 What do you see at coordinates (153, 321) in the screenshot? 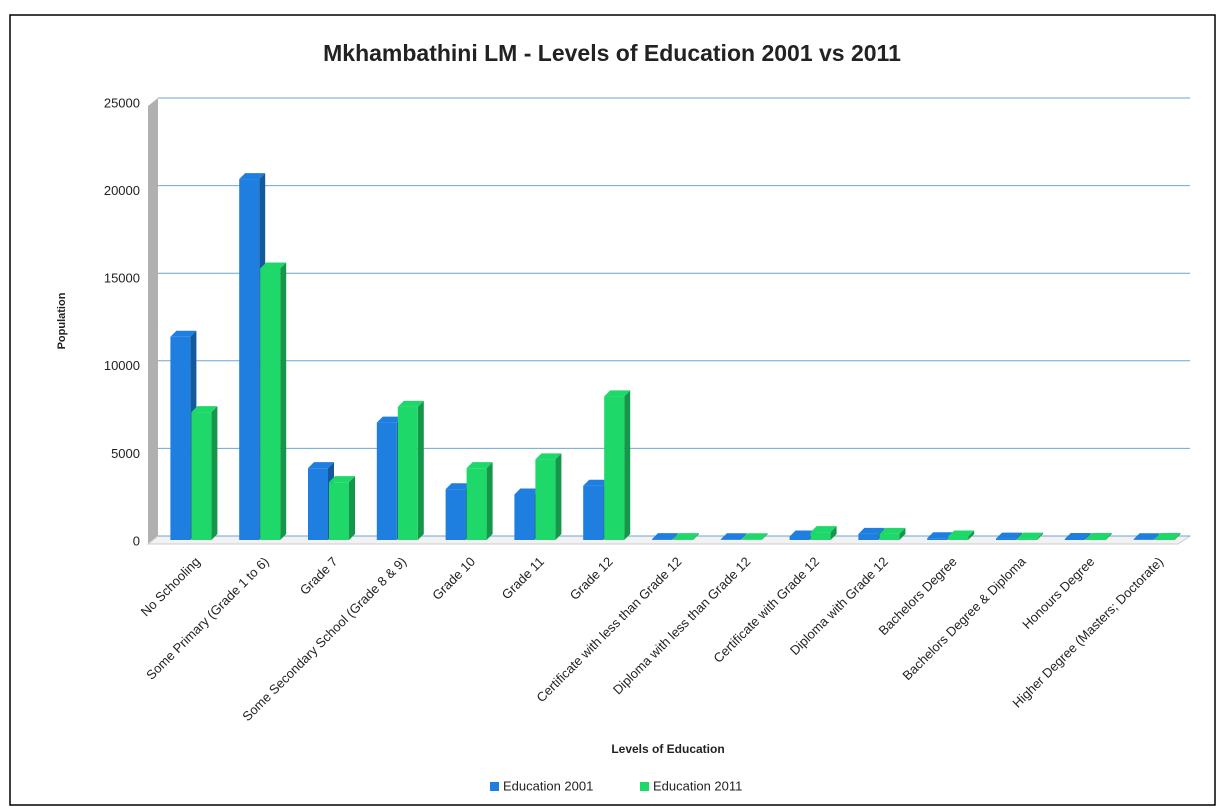
I see `side-wall` at bounding box center [153, 321].